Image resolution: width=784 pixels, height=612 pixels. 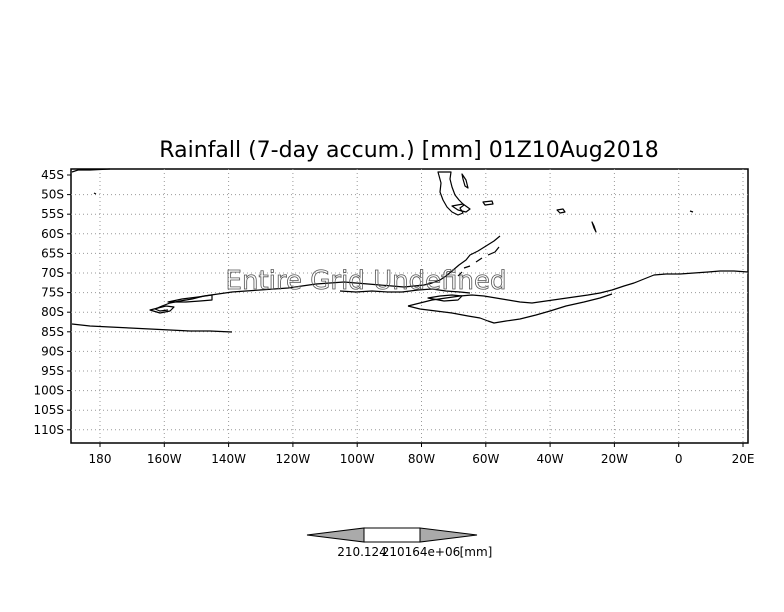 What do you see at coordinates (679, 459) in the screenshot?
I see `x-tick-label: 0` at bounding box center [679, 459].